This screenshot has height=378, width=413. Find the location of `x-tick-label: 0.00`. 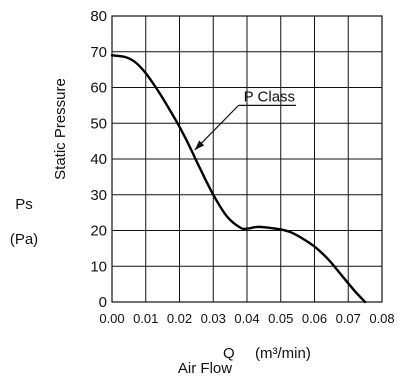

x-tick-label: 0.00 is located at coordinates (111, 318).